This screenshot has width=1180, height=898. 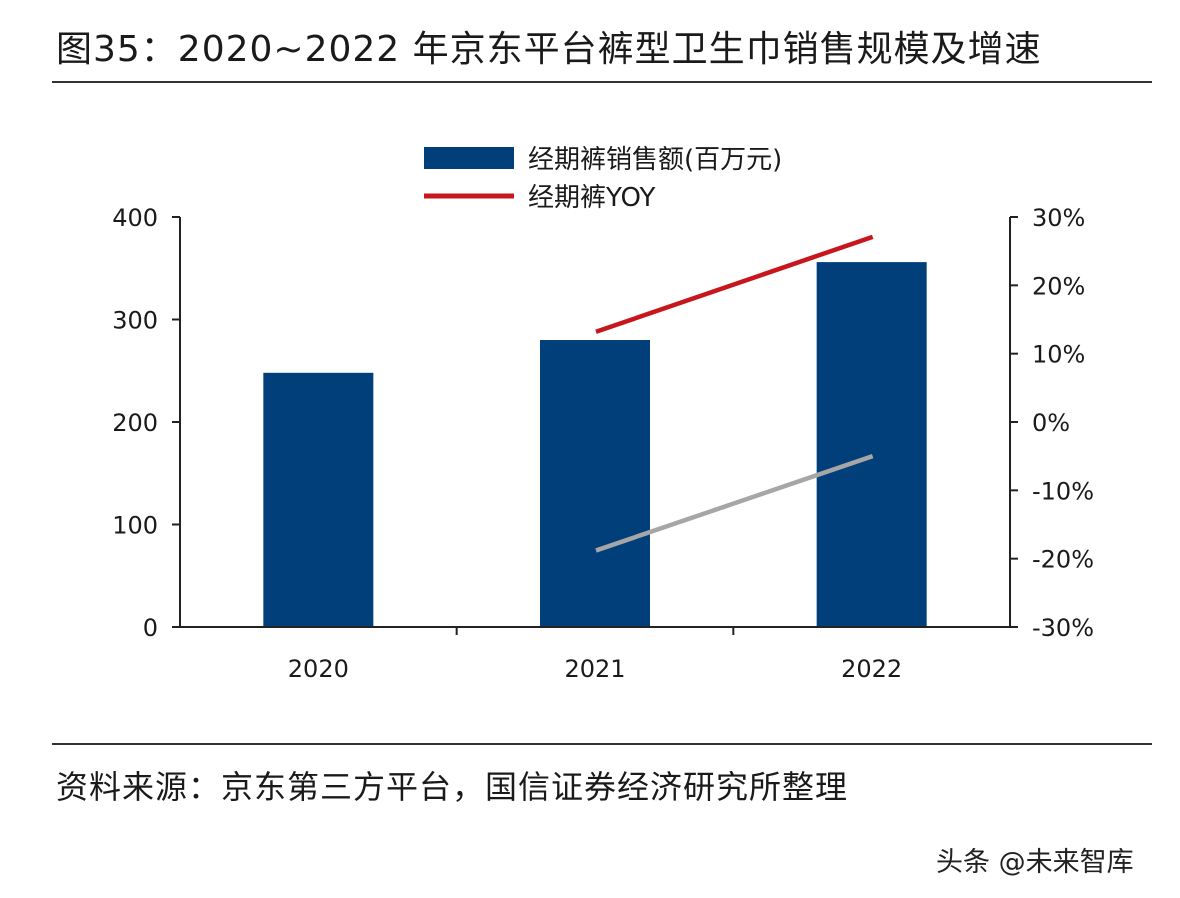 I want to click on source-note: 资料来源：京东第三方平台，国信证券经济研究所整理, so click(x=452, y=787).